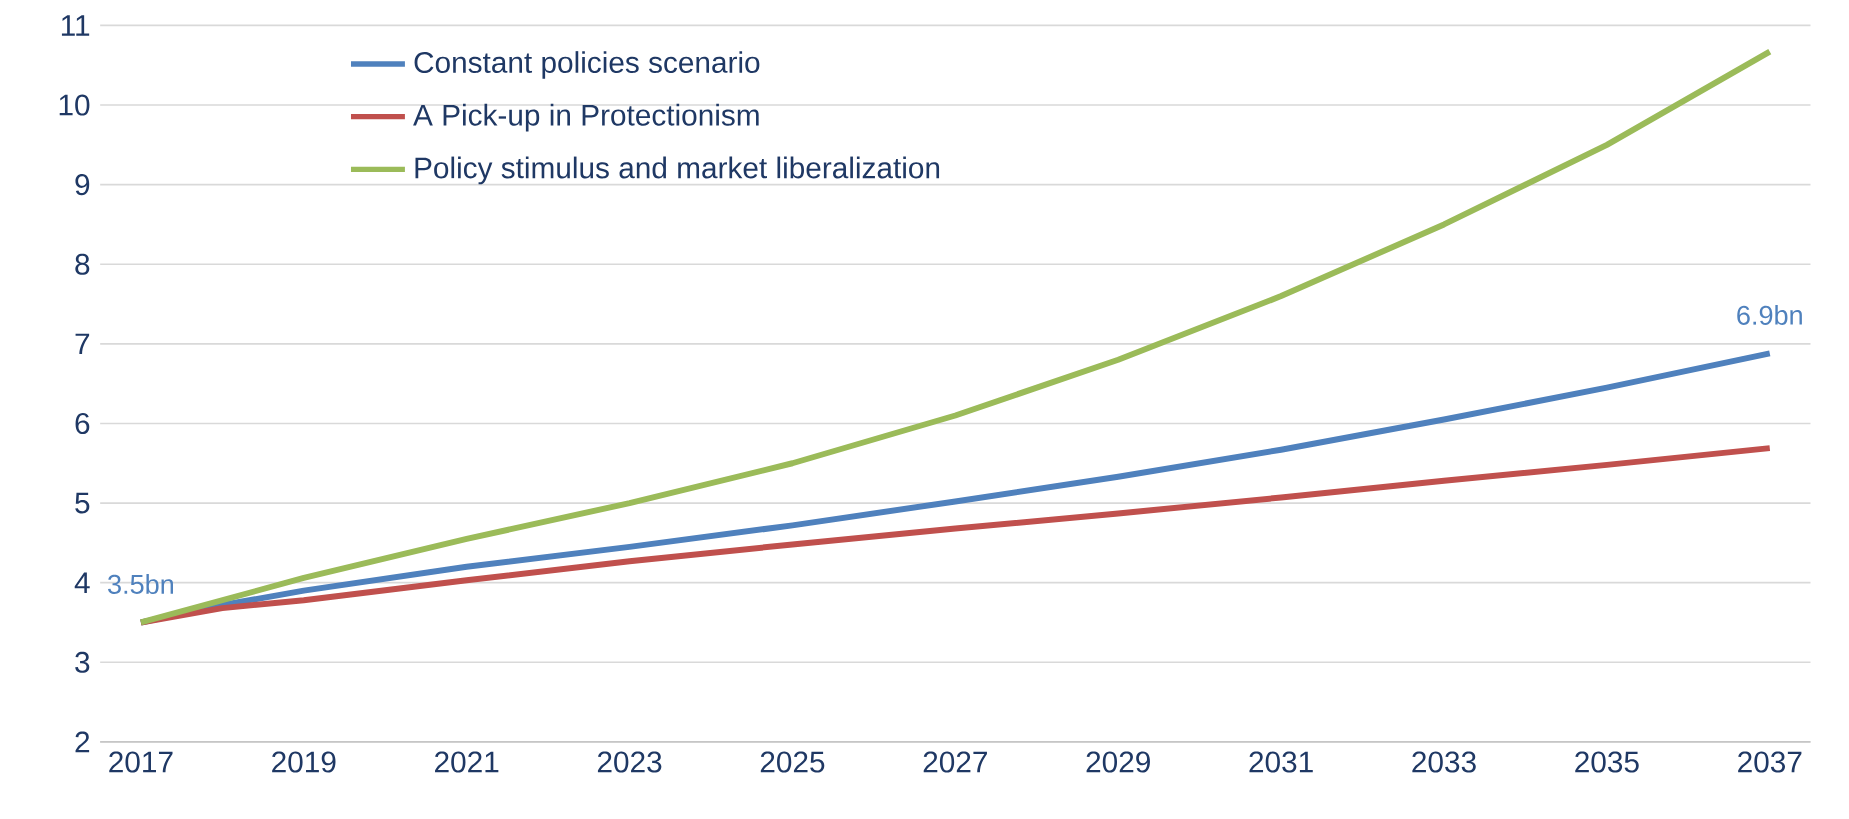  I want to click on x-tick-label: 2027, so click(955, 762).